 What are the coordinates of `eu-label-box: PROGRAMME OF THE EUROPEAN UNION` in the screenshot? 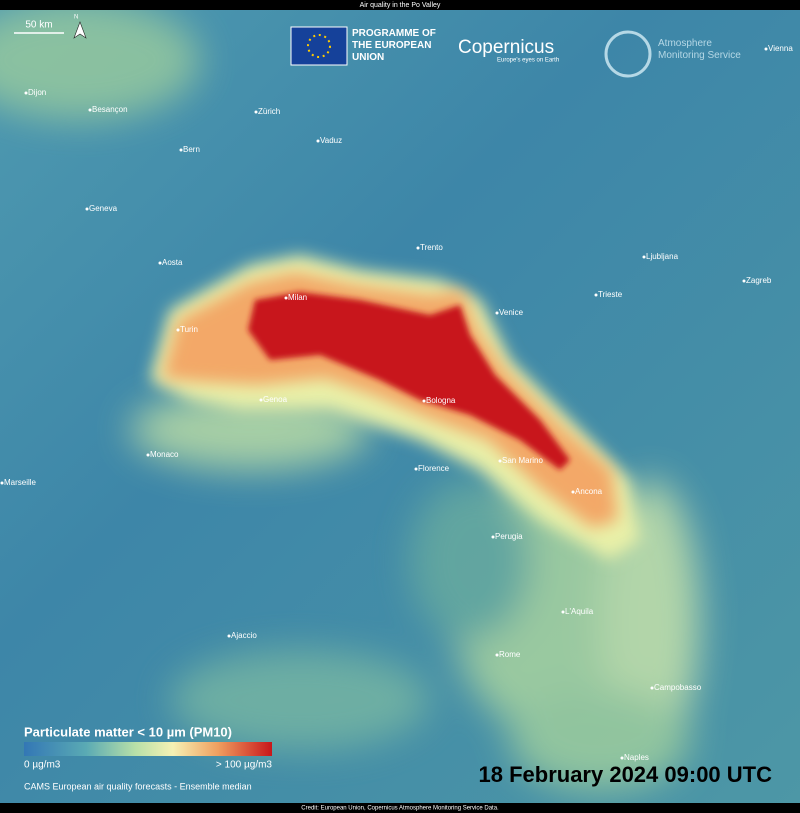 It's located at (394, 45).